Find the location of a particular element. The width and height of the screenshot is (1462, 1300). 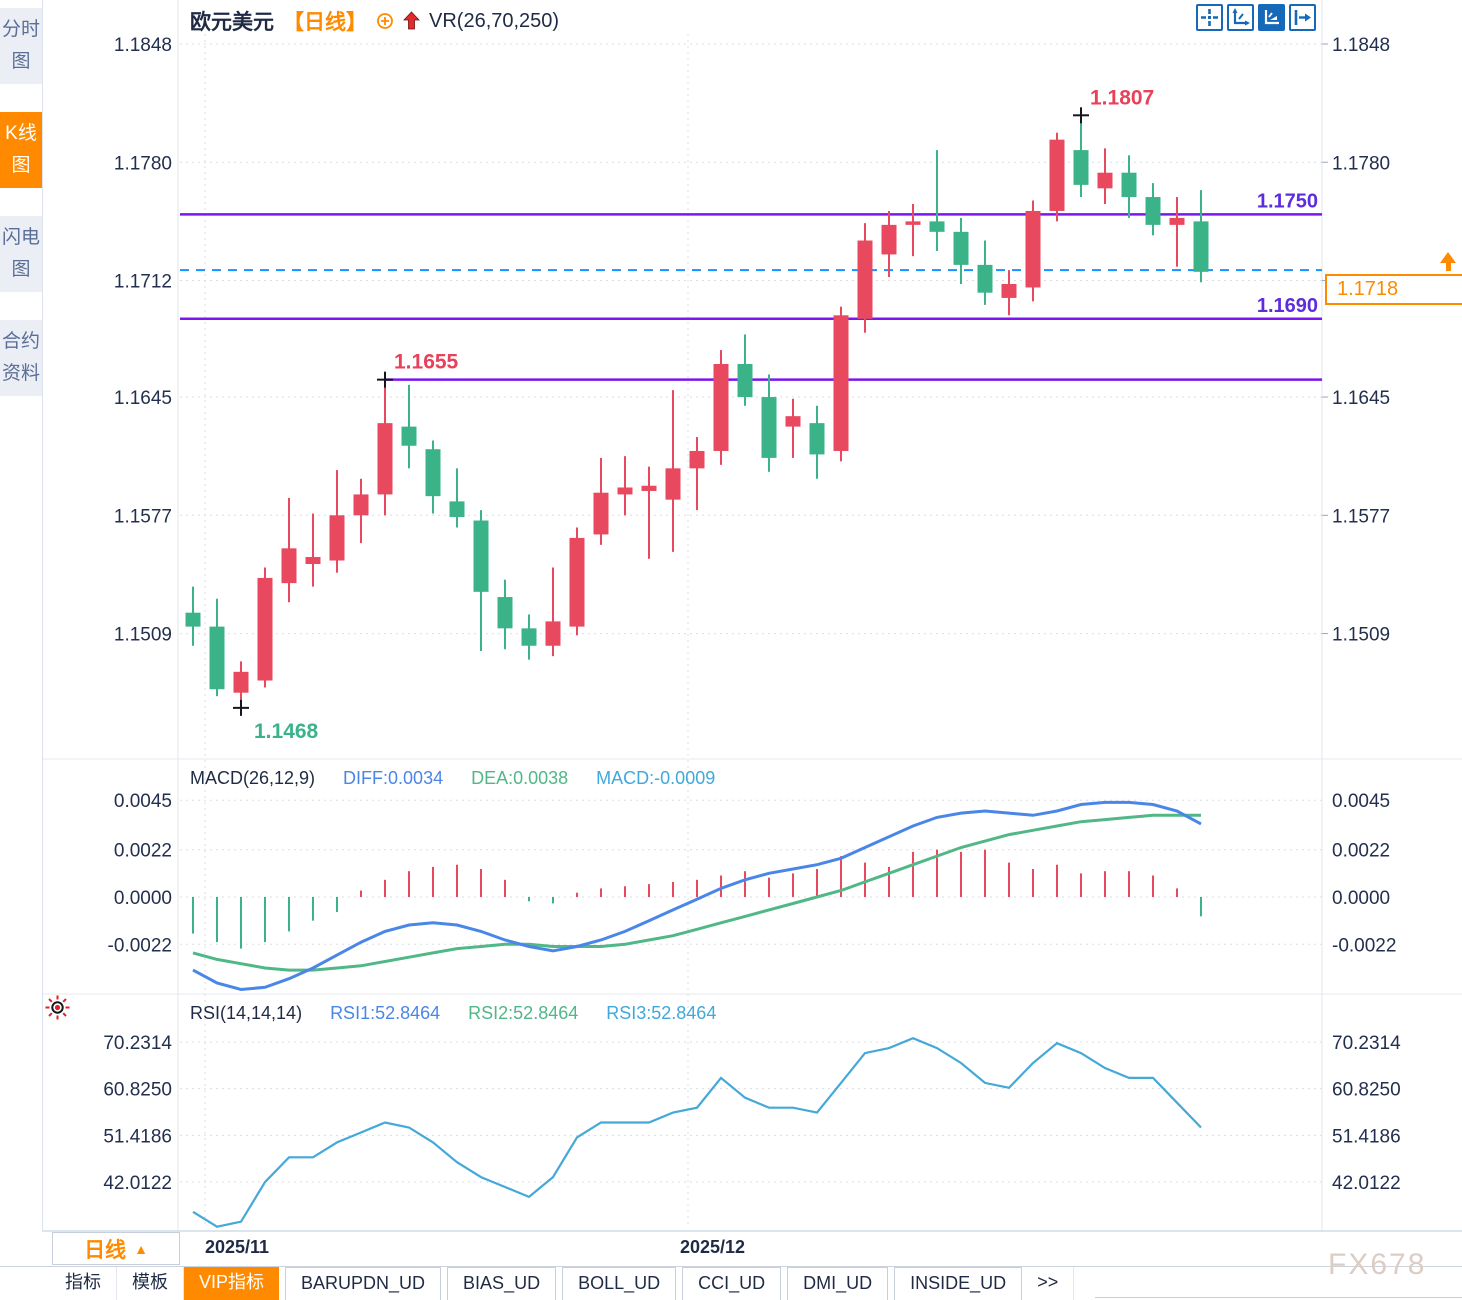

macd-diff-value: DIFF:0.0034 is located at coordinates (393, 778).